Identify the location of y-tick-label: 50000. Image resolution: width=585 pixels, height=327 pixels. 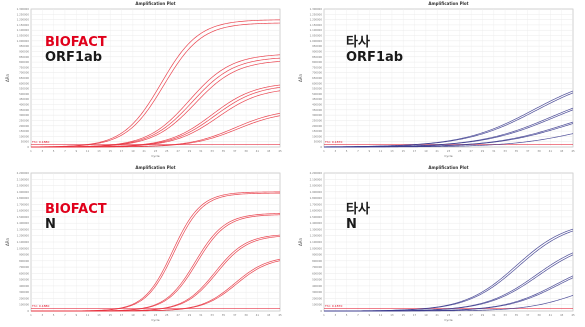
(318, 142).